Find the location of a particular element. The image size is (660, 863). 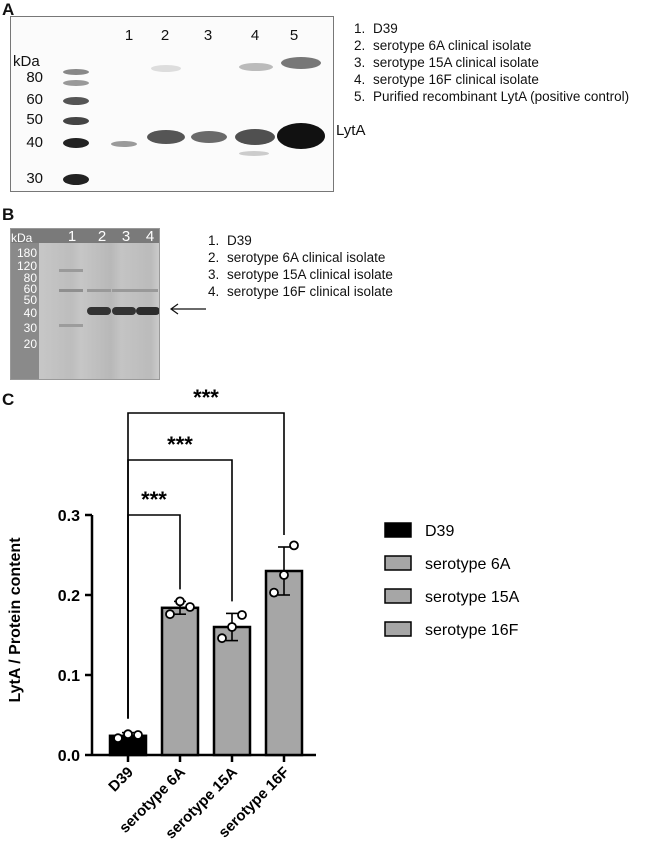

mw-marker-label: 180 is located at coordinates (26, 253).